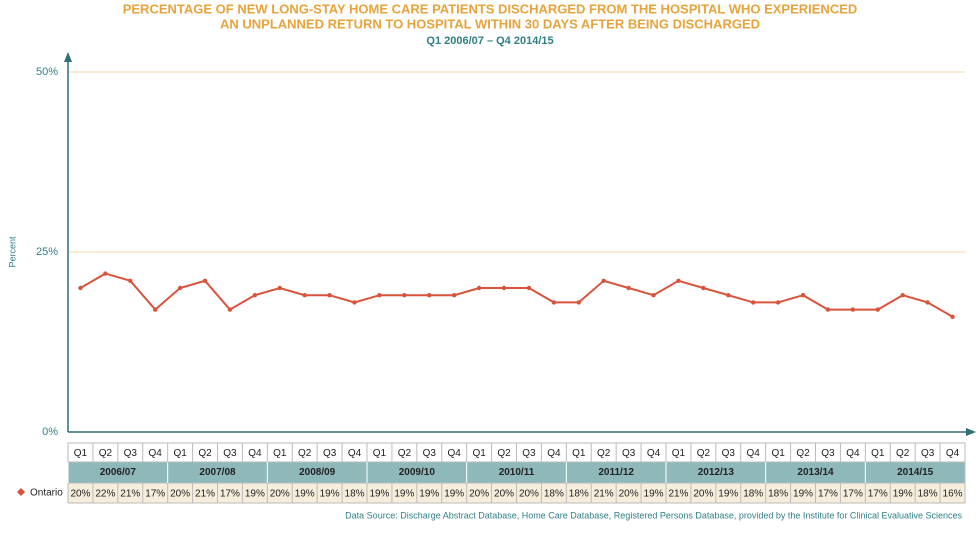 This screenshot has width=980, height=535. Describe the element at coordinates (12, 252) in the screenshot. I see `y-axis-label: Percent` at that location.